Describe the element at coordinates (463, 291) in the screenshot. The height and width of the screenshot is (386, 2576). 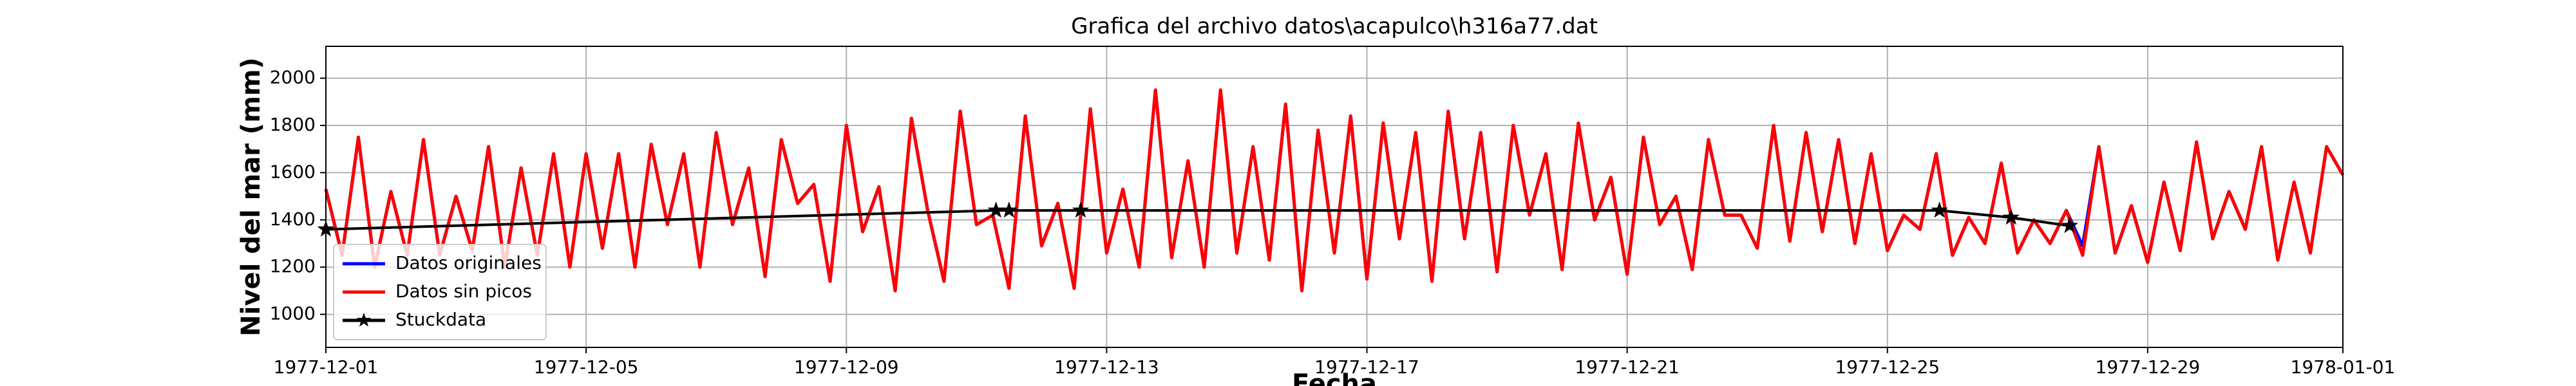
I see `legend-label: Datos sin picos` at that location.